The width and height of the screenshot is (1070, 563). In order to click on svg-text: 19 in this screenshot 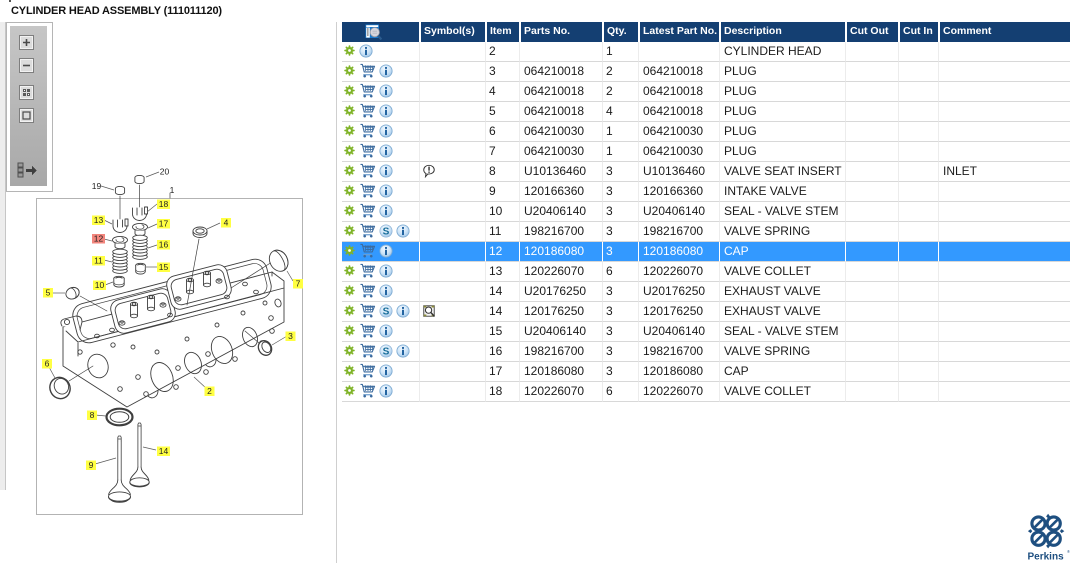, I will do `click(97, 186)`.